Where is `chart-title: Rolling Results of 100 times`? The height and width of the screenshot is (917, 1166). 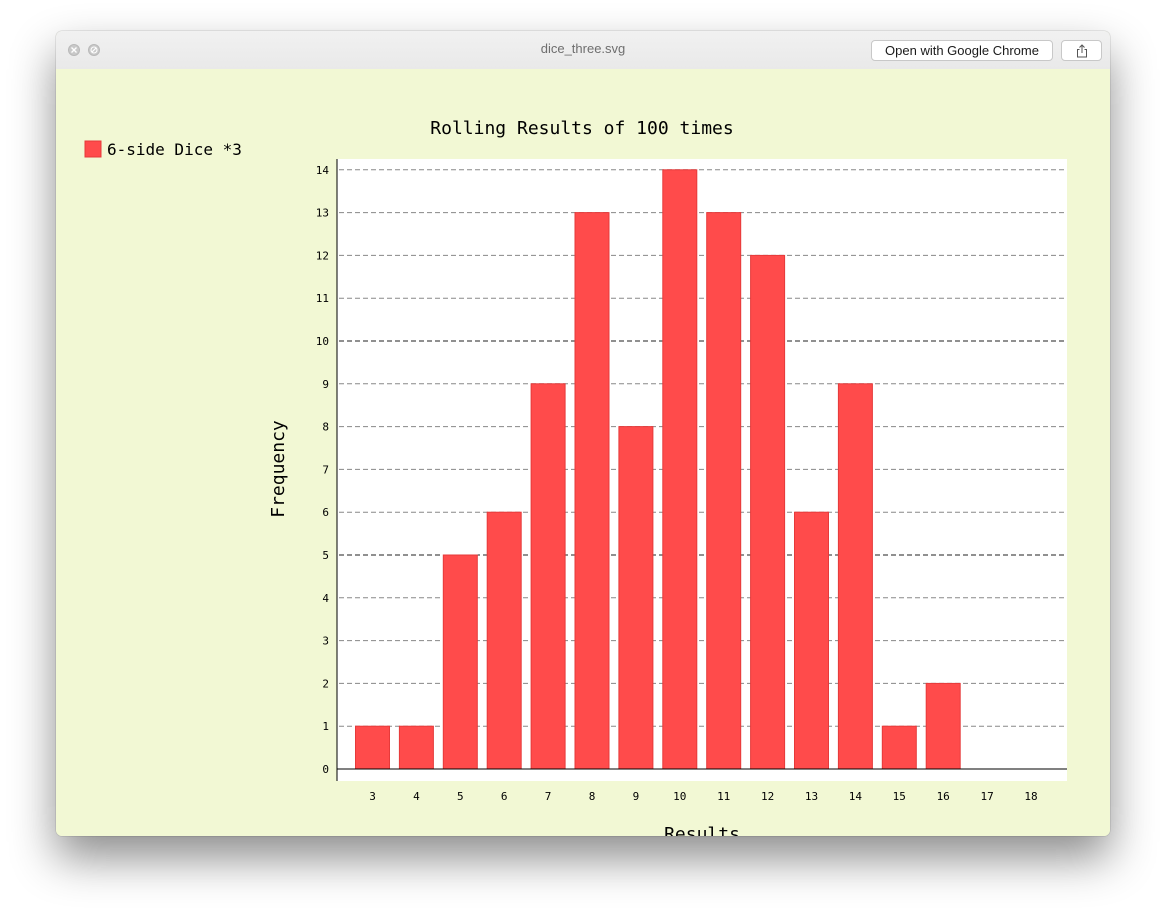
chart-title: Rolling Results of 100 times is located at coordinates (581, 128).